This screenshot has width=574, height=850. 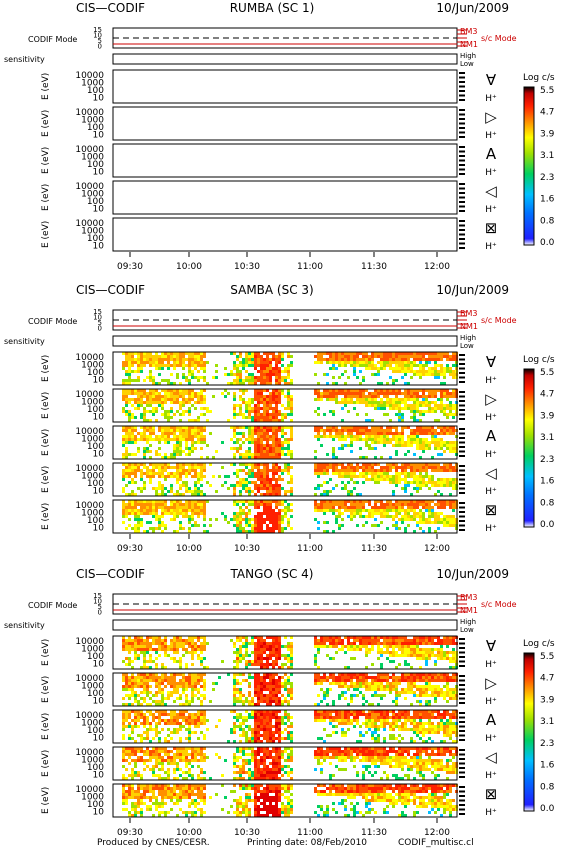 I want to click on energy-tick: 10000, so click(x=89, y=76).